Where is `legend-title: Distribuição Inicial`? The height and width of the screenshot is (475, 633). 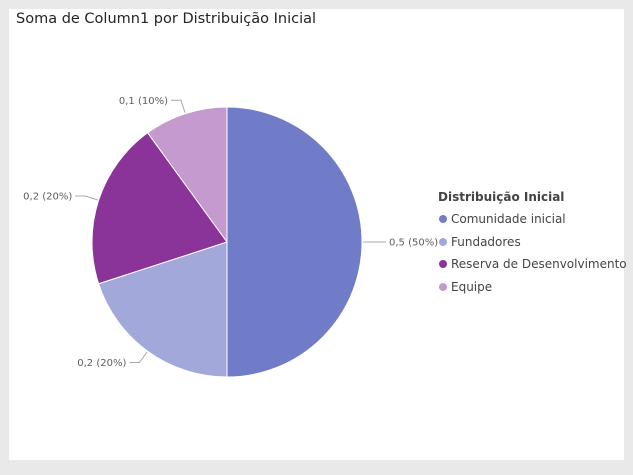
legend-title: Distribuição Inicial is located at coordinates (501, 197).